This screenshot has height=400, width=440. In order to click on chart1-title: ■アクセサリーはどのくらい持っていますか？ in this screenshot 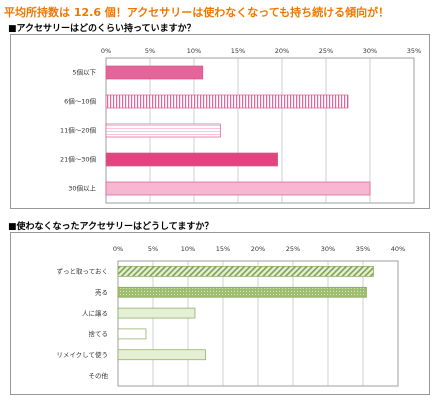, I will do `click(102, 29)`.